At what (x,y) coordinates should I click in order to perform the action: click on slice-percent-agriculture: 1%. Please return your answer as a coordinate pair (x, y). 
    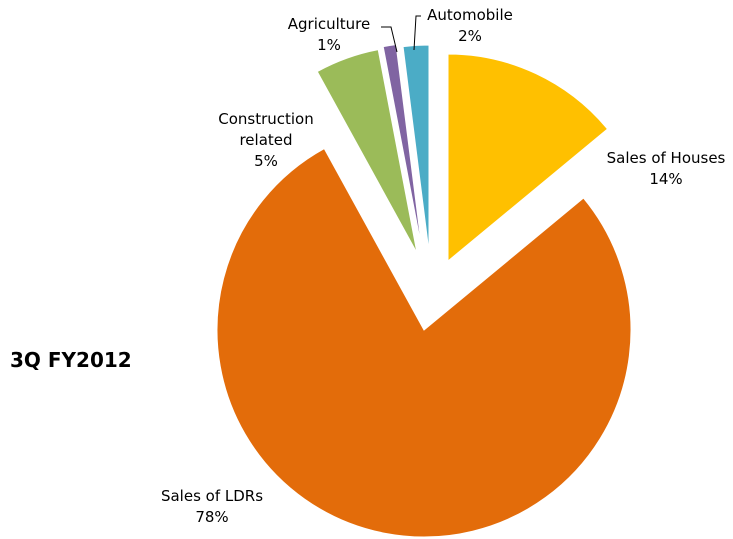
    Looking at the image, I should click on (329, 45).